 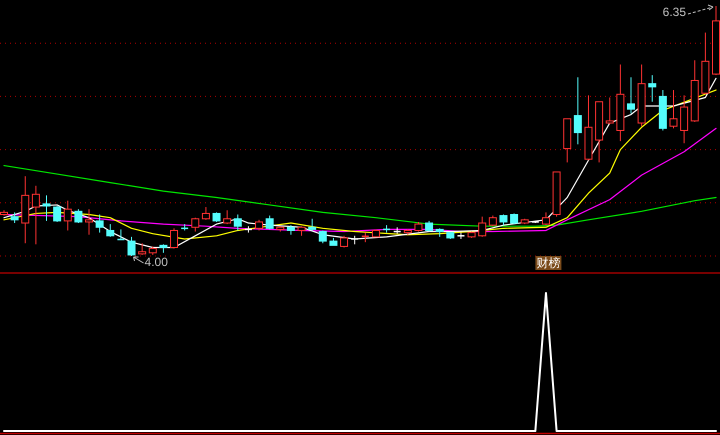 What do you see at coordinates (548, 263) in the screenshot?
I see `annotation: 财榜` at bounding box center [548, 263].